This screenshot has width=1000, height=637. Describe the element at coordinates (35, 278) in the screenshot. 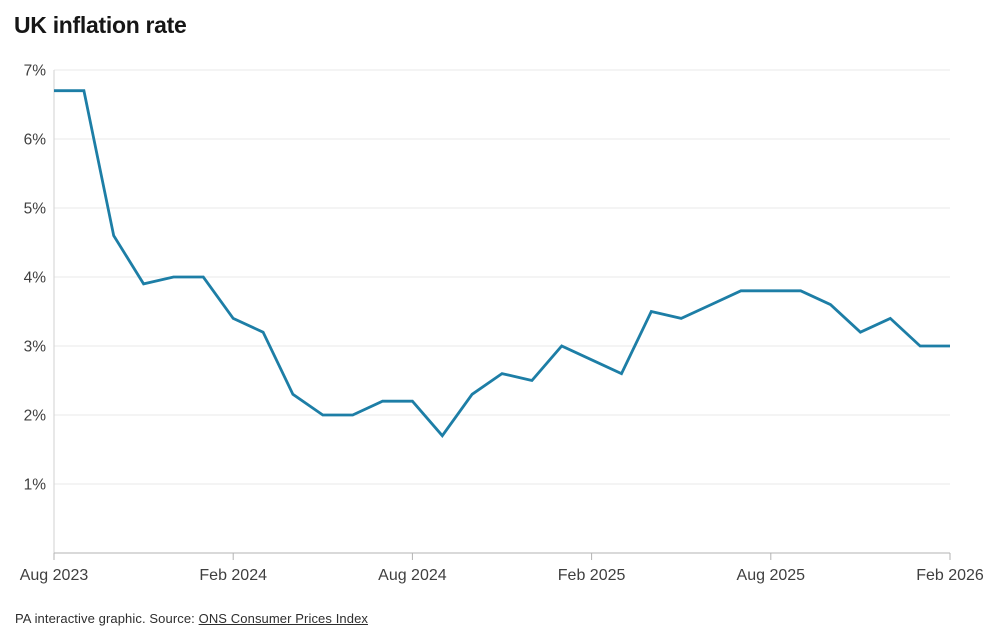

I see `y-axis-label-4pct: 4%` at that location.